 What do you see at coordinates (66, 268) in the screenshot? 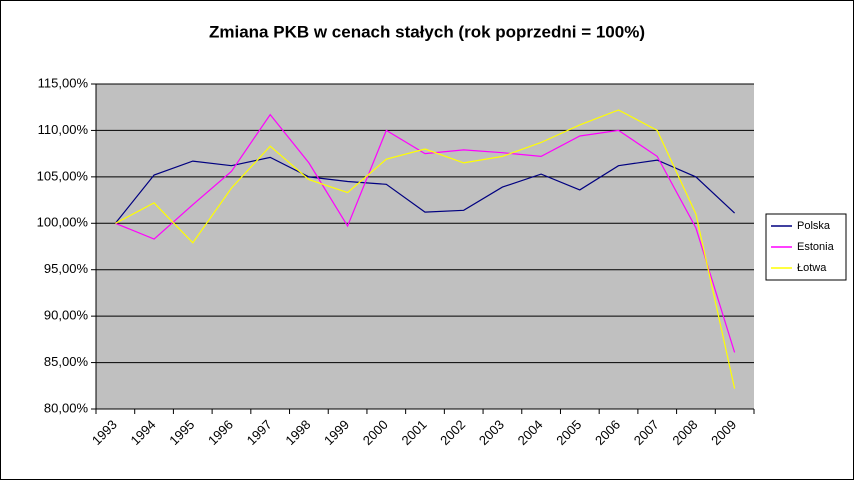
I see `y-tick-label: 95,00%` at bounding box center [66, 268].